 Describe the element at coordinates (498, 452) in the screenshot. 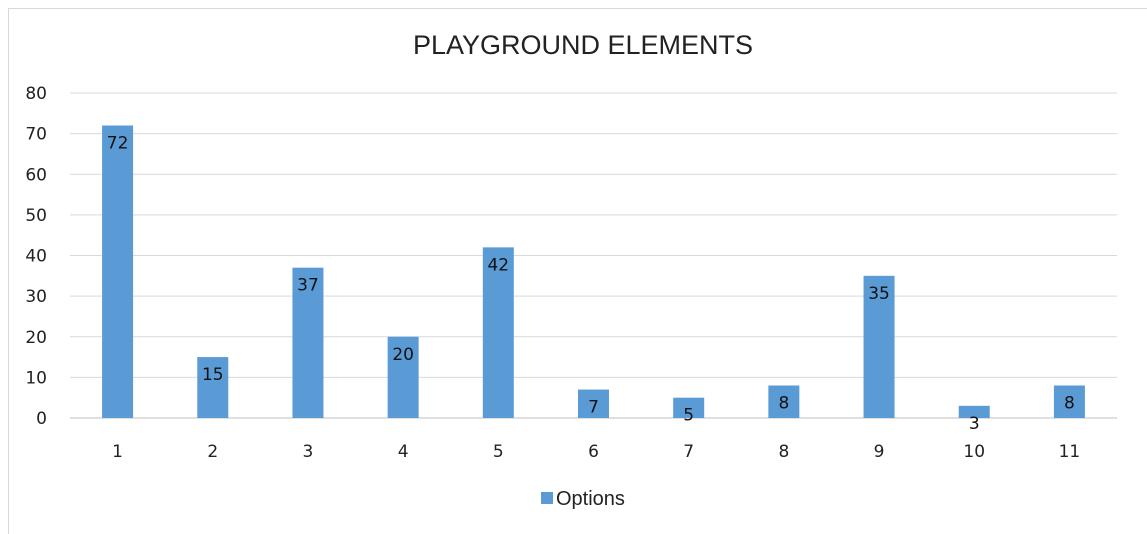

I see `x-tick-label: 5` at that location.